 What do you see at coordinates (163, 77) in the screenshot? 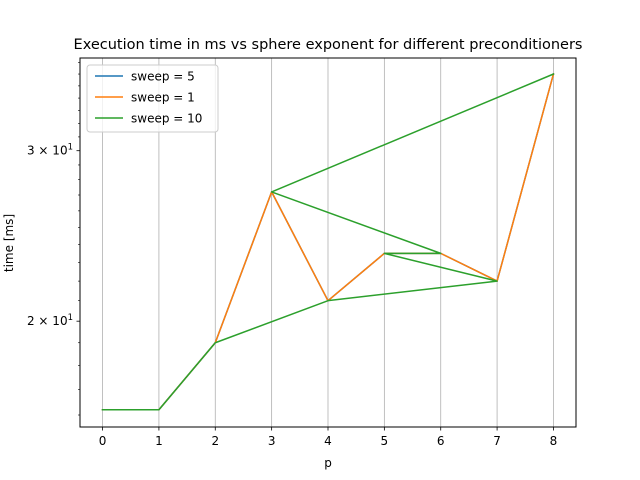
I see `legend-label: sweep = 5` at bounding box center [163, 77].